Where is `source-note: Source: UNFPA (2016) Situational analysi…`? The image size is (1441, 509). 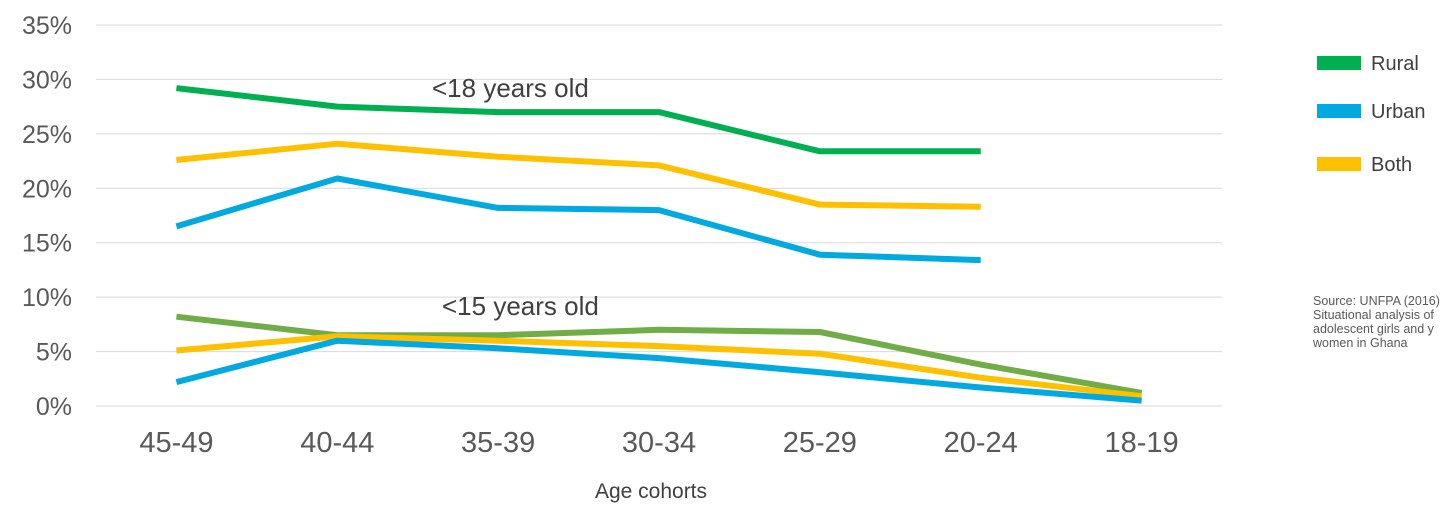
source-note: Source: UNFPA (2016) Situational analysi… is located at coordinates (1377, 334).